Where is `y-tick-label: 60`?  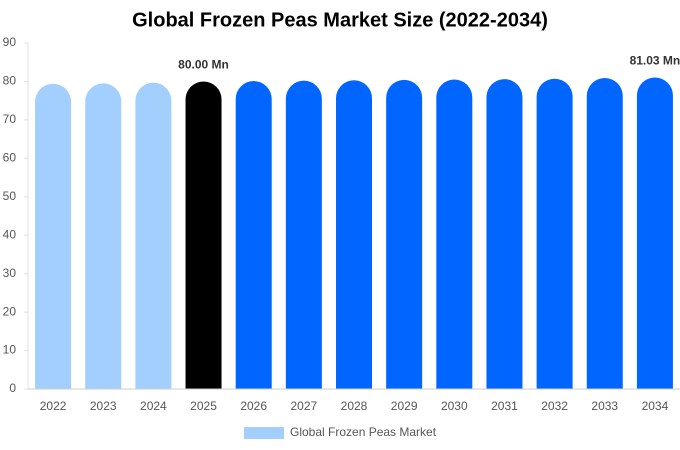 y-tick-label: 60 is located at coordinates (10, 158).